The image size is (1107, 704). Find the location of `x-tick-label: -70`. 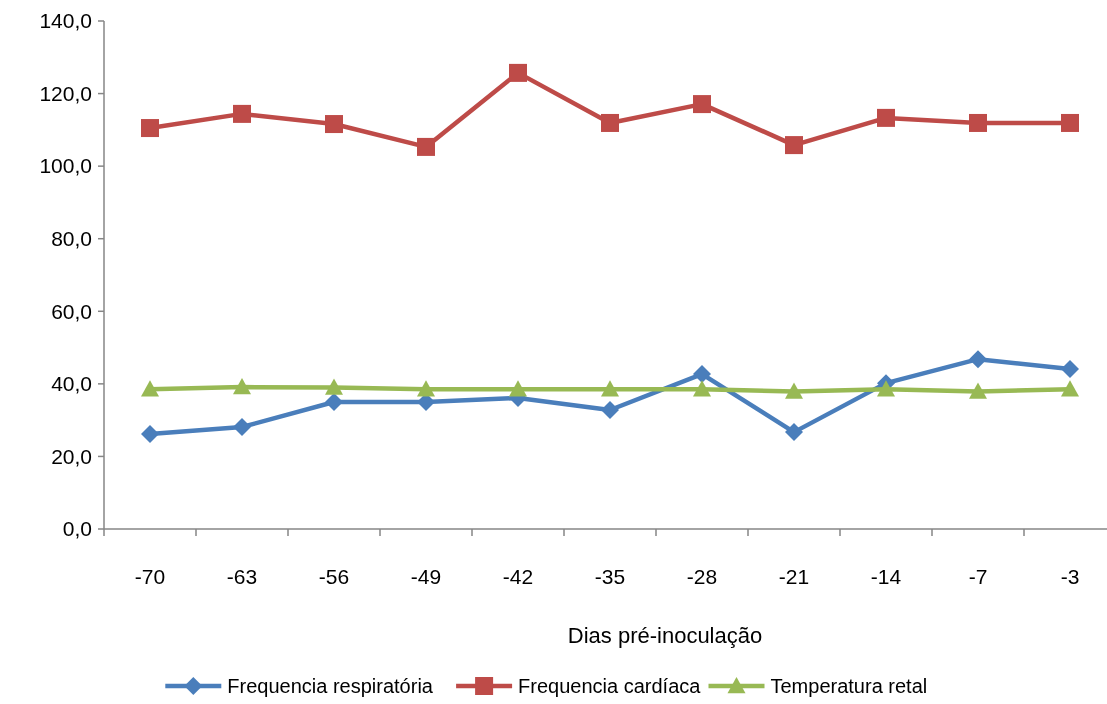

x-tick-label: -70 is located at coordinates (150, 576).